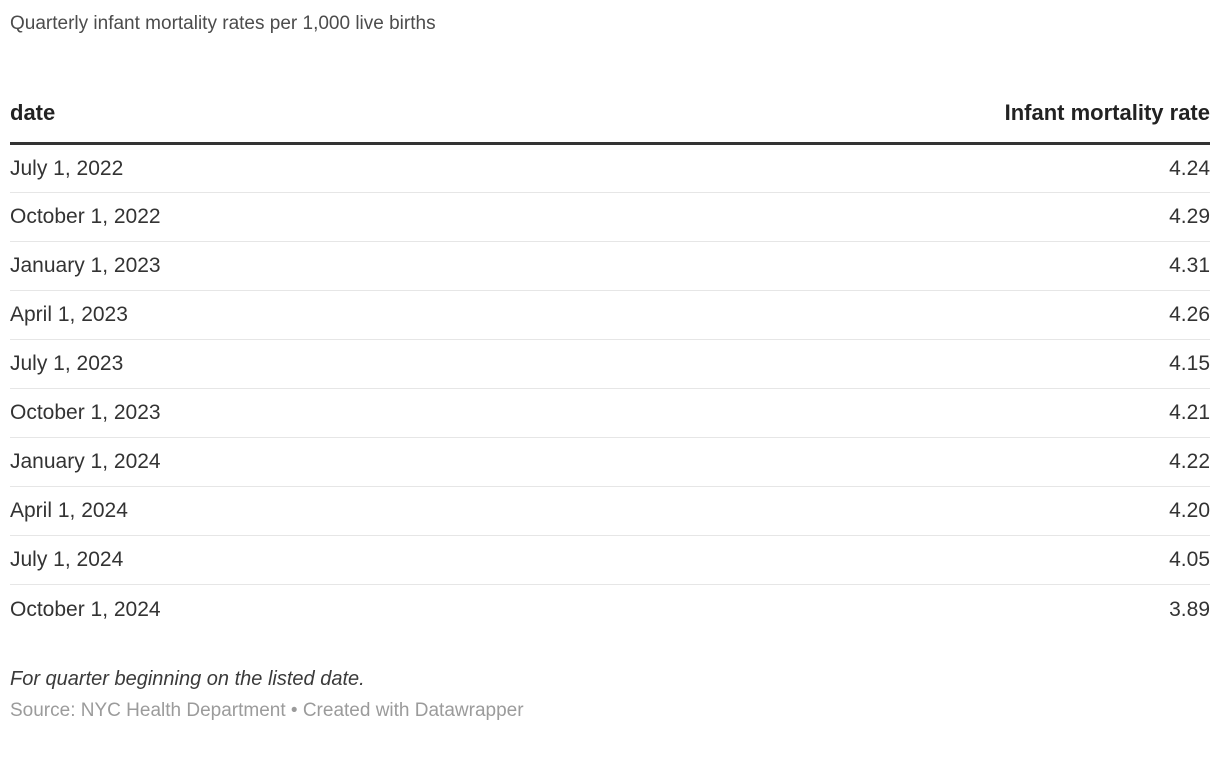 This screenshot has width=1220, height=758. What do you see at coordinates (610, 559) in the screenshot?
I see `table-row: July 1, 2024 4.05` at bounding box center [610, 559].